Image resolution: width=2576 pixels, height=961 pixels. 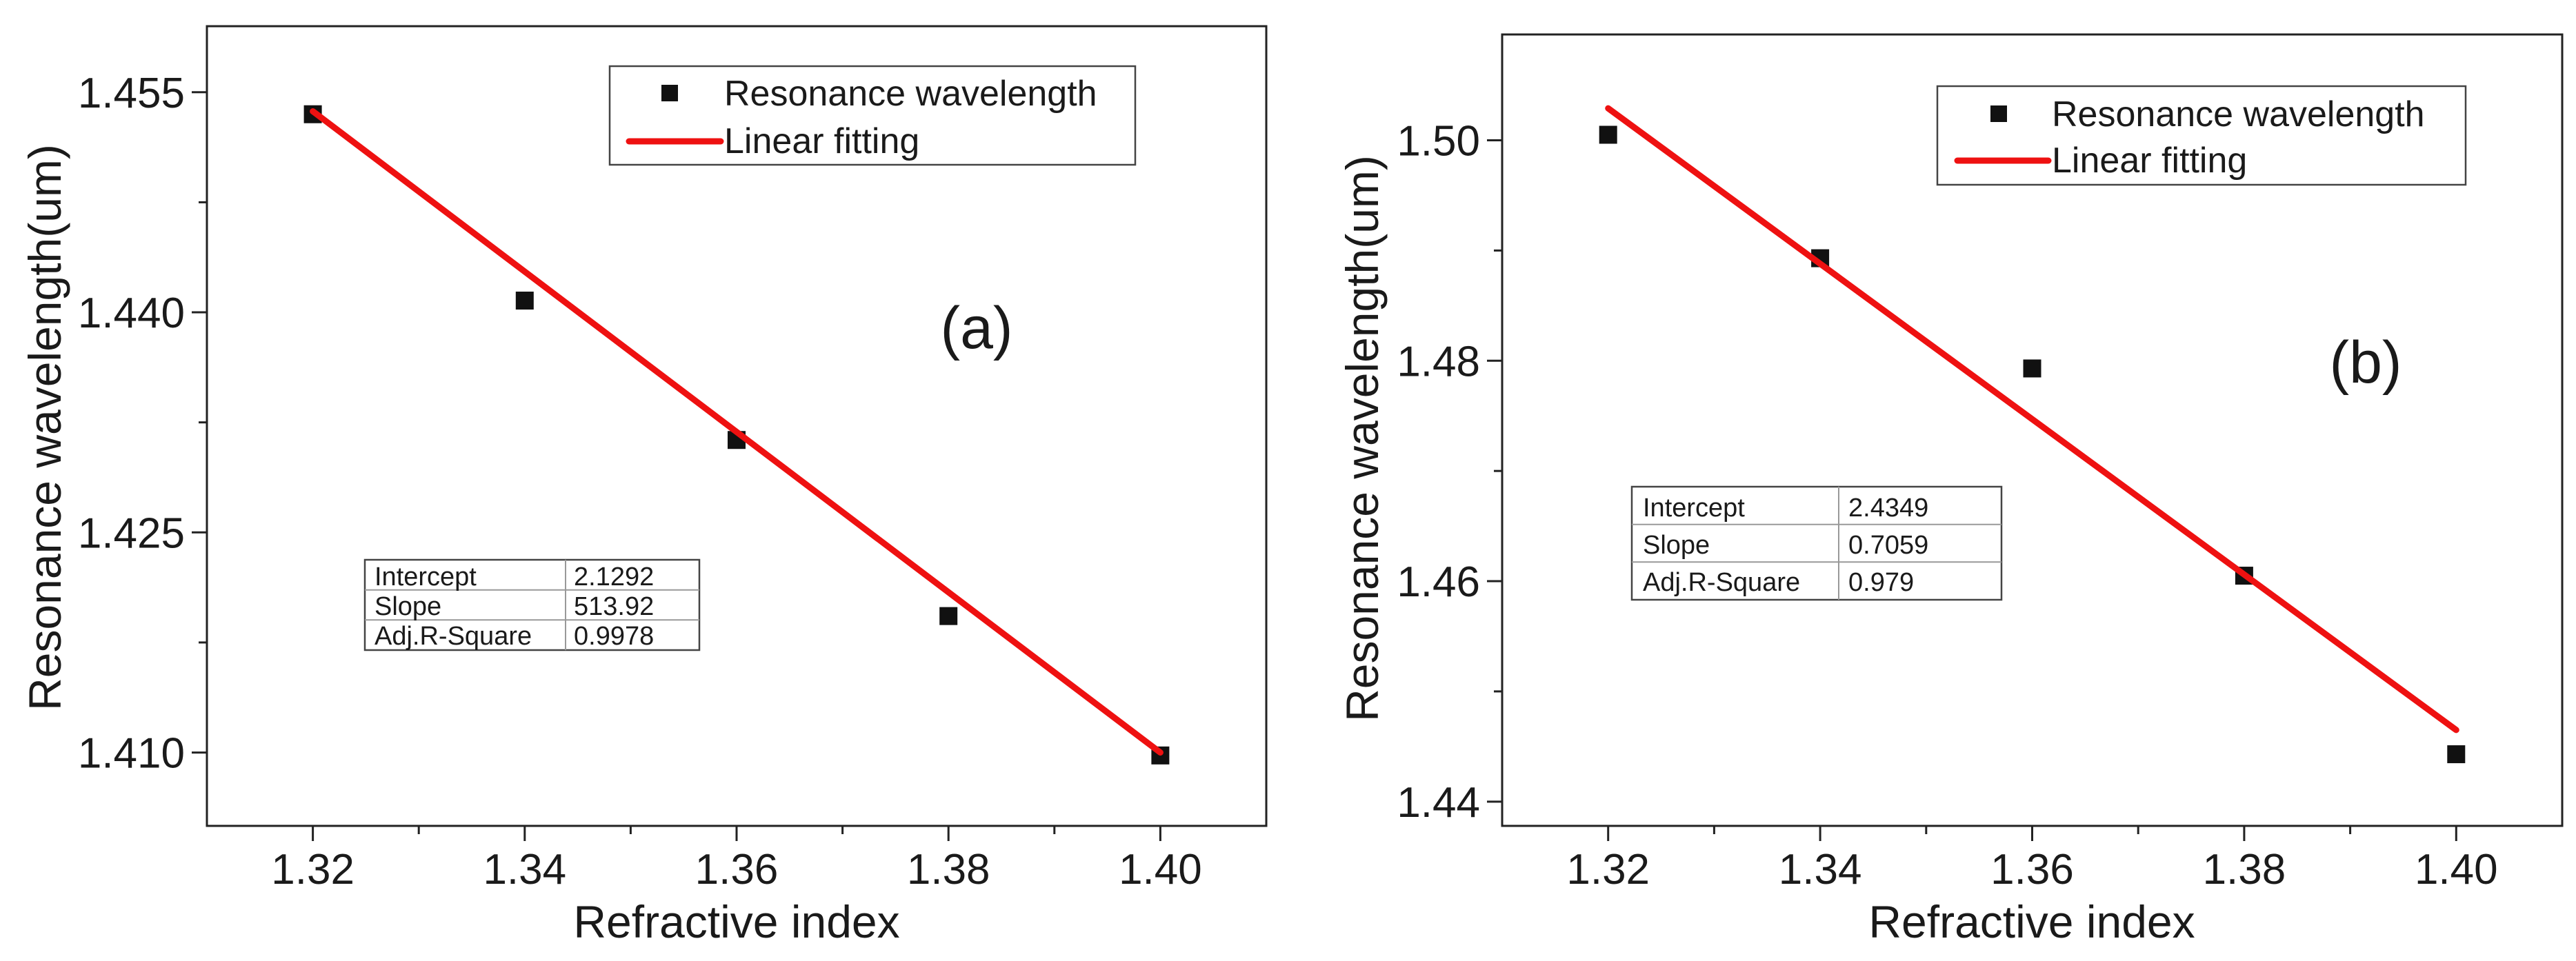 What do you see at coordinates (1888, 509) in the screenshot?
I see `stats-value: 2.4349` at bounding box center [1888, 509].